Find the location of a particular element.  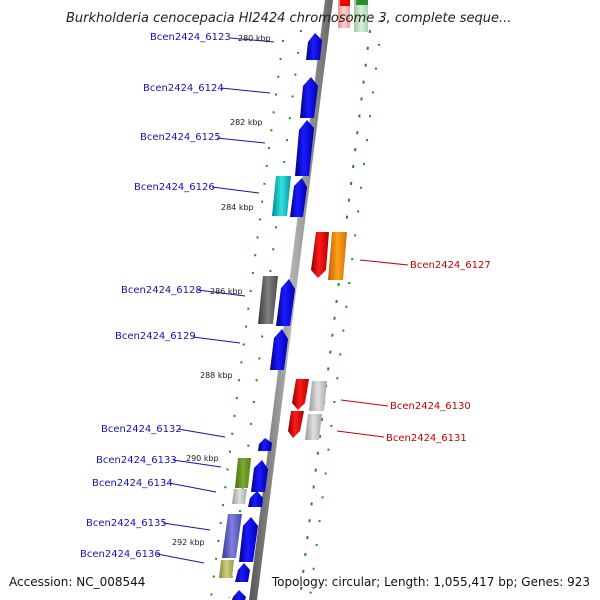

gc-track-right-b is located at coordinates (346, 309).